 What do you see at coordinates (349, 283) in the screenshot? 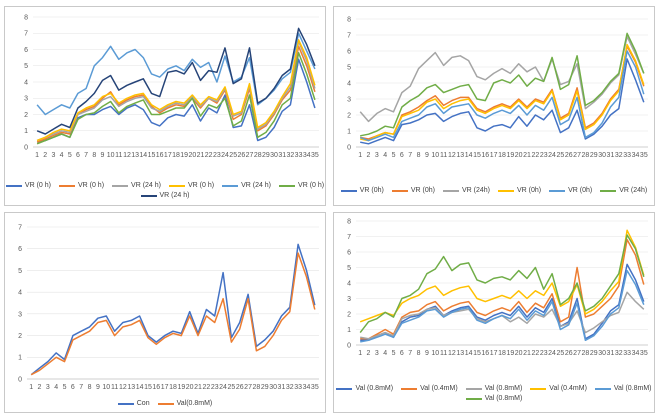
I see `y-tick-label: 4` at bounding box center [349, 283].